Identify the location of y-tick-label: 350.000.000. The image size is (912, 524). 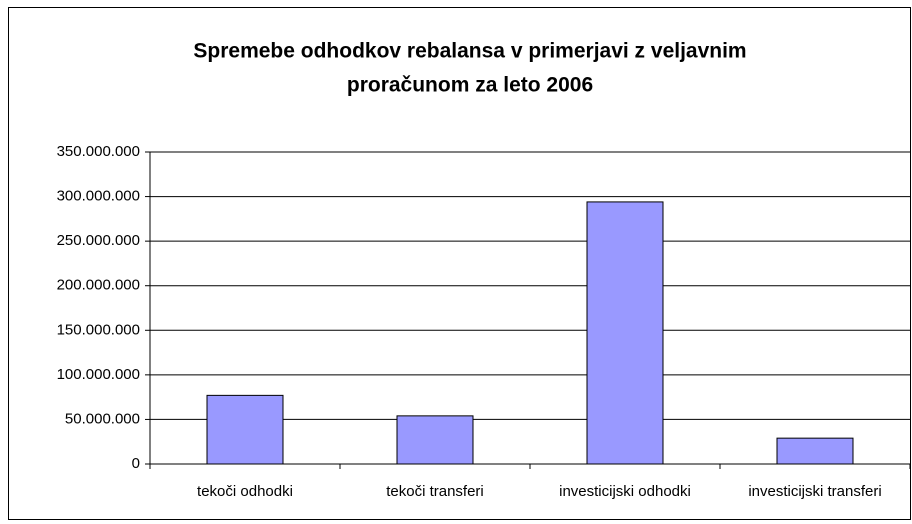
(98, 151).